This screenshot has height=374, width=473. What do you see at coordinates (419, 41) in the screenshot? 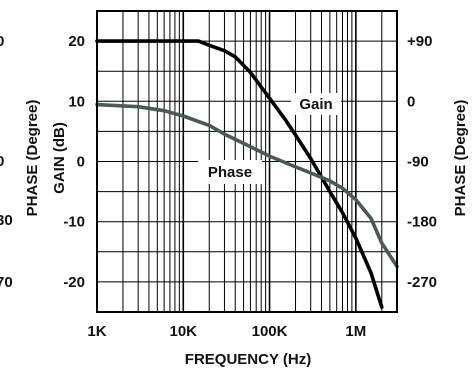
I see `y2-tick-label: +90` at bounding box center [419, 41].